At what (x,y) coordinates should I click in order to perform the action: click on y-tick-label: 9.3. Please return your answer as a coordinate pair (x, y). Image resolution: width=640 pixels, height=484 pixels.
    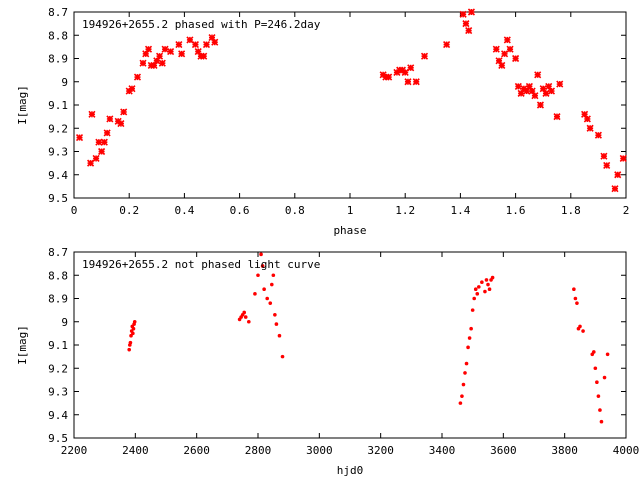
    Looking at the image, I should click on (58, 152).